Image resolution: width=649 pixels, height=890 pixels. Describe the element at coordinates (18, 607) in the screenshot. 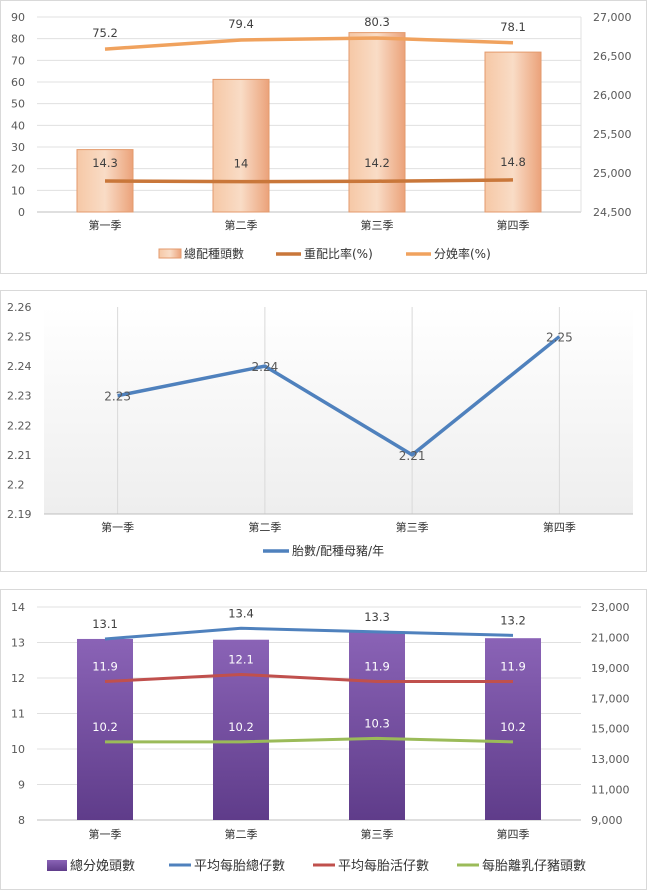

I see `y-left-tick: 14` at that location.